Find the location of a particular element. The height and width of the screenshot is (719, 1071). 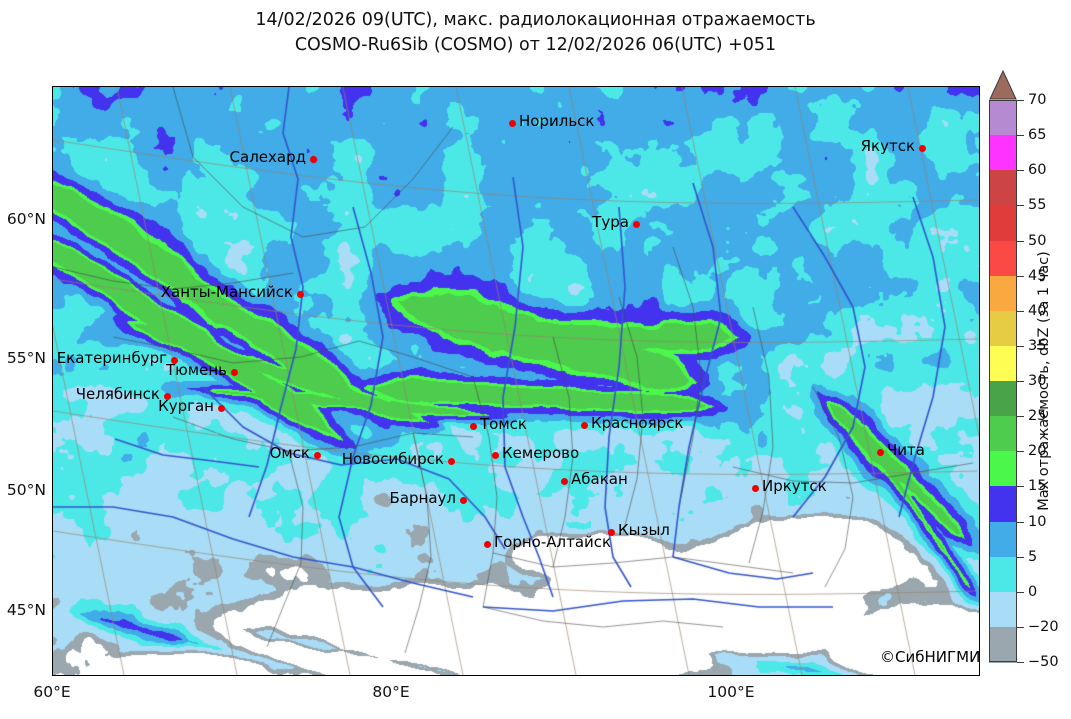

colorbar-tick-label: 15 is located at coordinates (1037, 486).